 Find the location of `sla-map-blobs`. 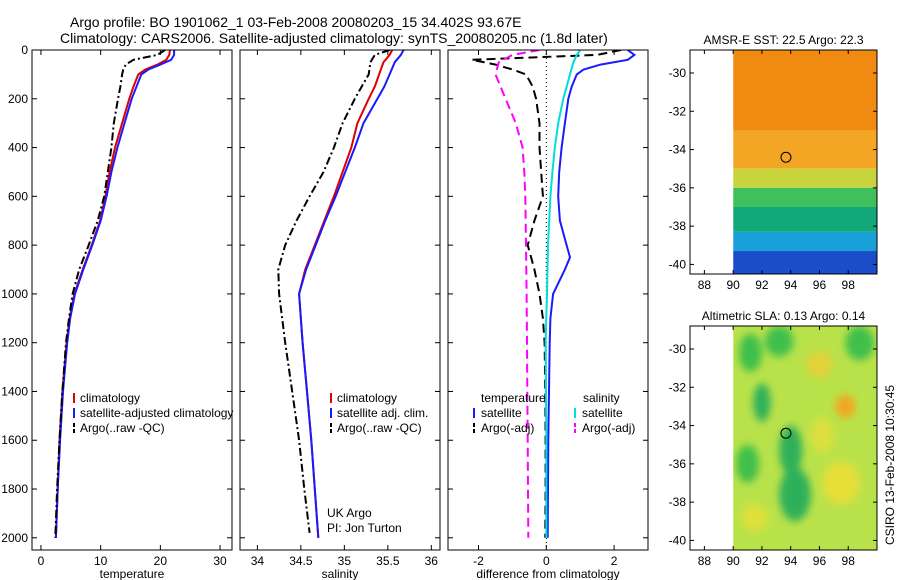

sla-map-blobs is located at coordinates (805, 428).